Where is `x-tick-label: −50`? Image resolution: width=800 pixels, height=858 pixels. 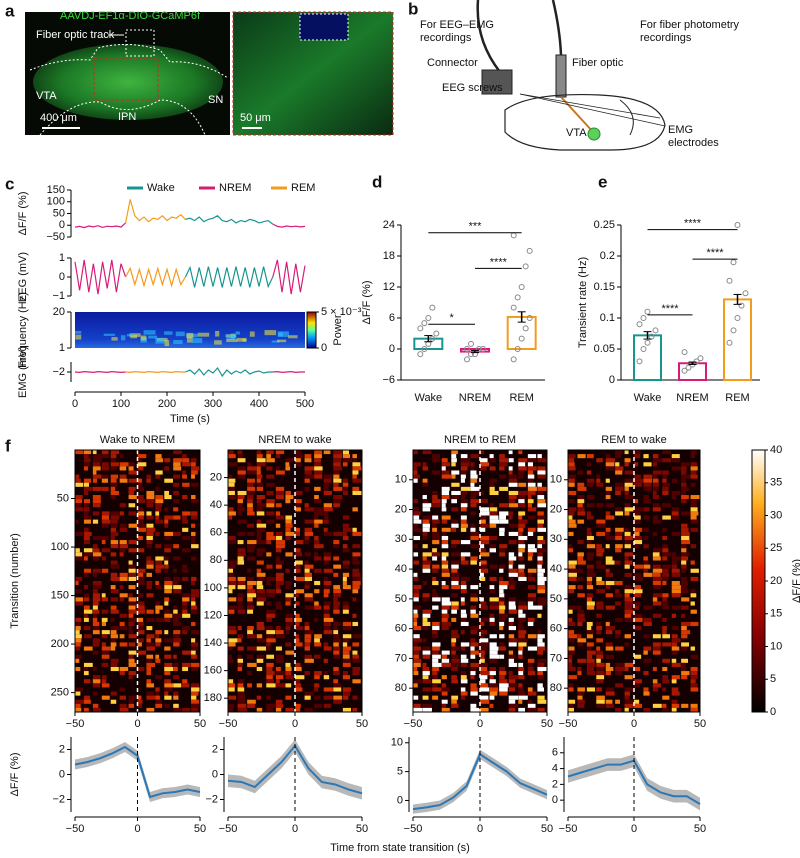 x-tick-label: −50 is located at coordinates (568, 829).